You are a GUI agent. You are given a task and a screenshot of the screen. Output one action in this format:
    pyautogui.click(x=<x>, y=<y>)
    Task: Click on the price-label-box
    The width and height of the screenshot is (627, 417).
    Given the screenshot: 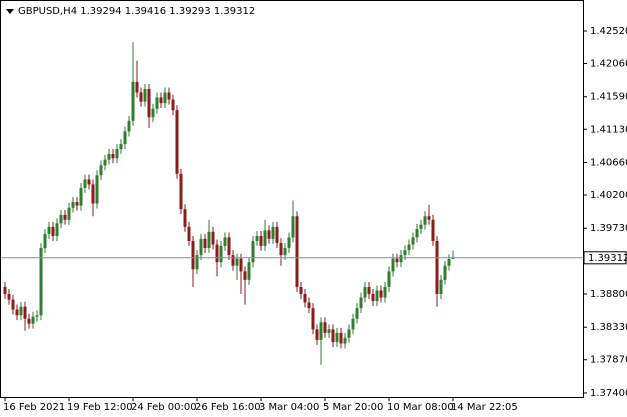 What is the action you would take?
    pyautogui.click(x=605, y=258)
    